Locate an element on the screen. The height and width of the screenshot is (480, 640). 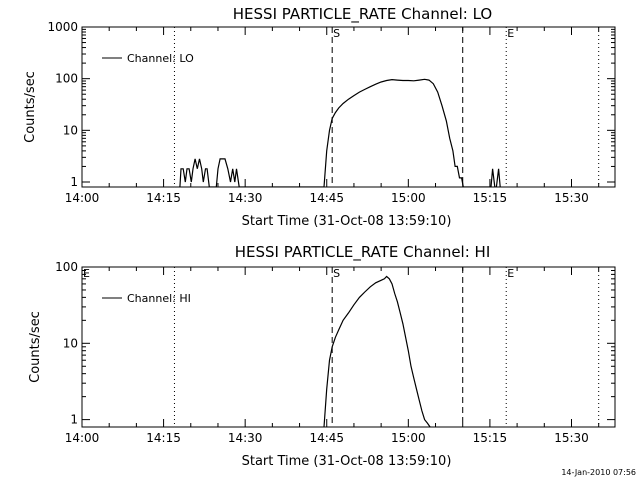
p2-y-tick-label-0: 1 is located at coordinates (74, 420).